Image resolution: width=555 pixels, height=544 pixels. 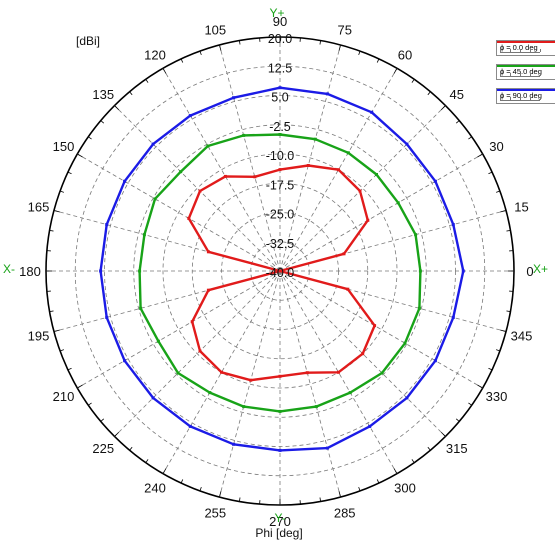 What do you see at coordinates (522, 336) in the screenshot?
I see `angle-tick-label: 345` at bounding box center [522, 336].